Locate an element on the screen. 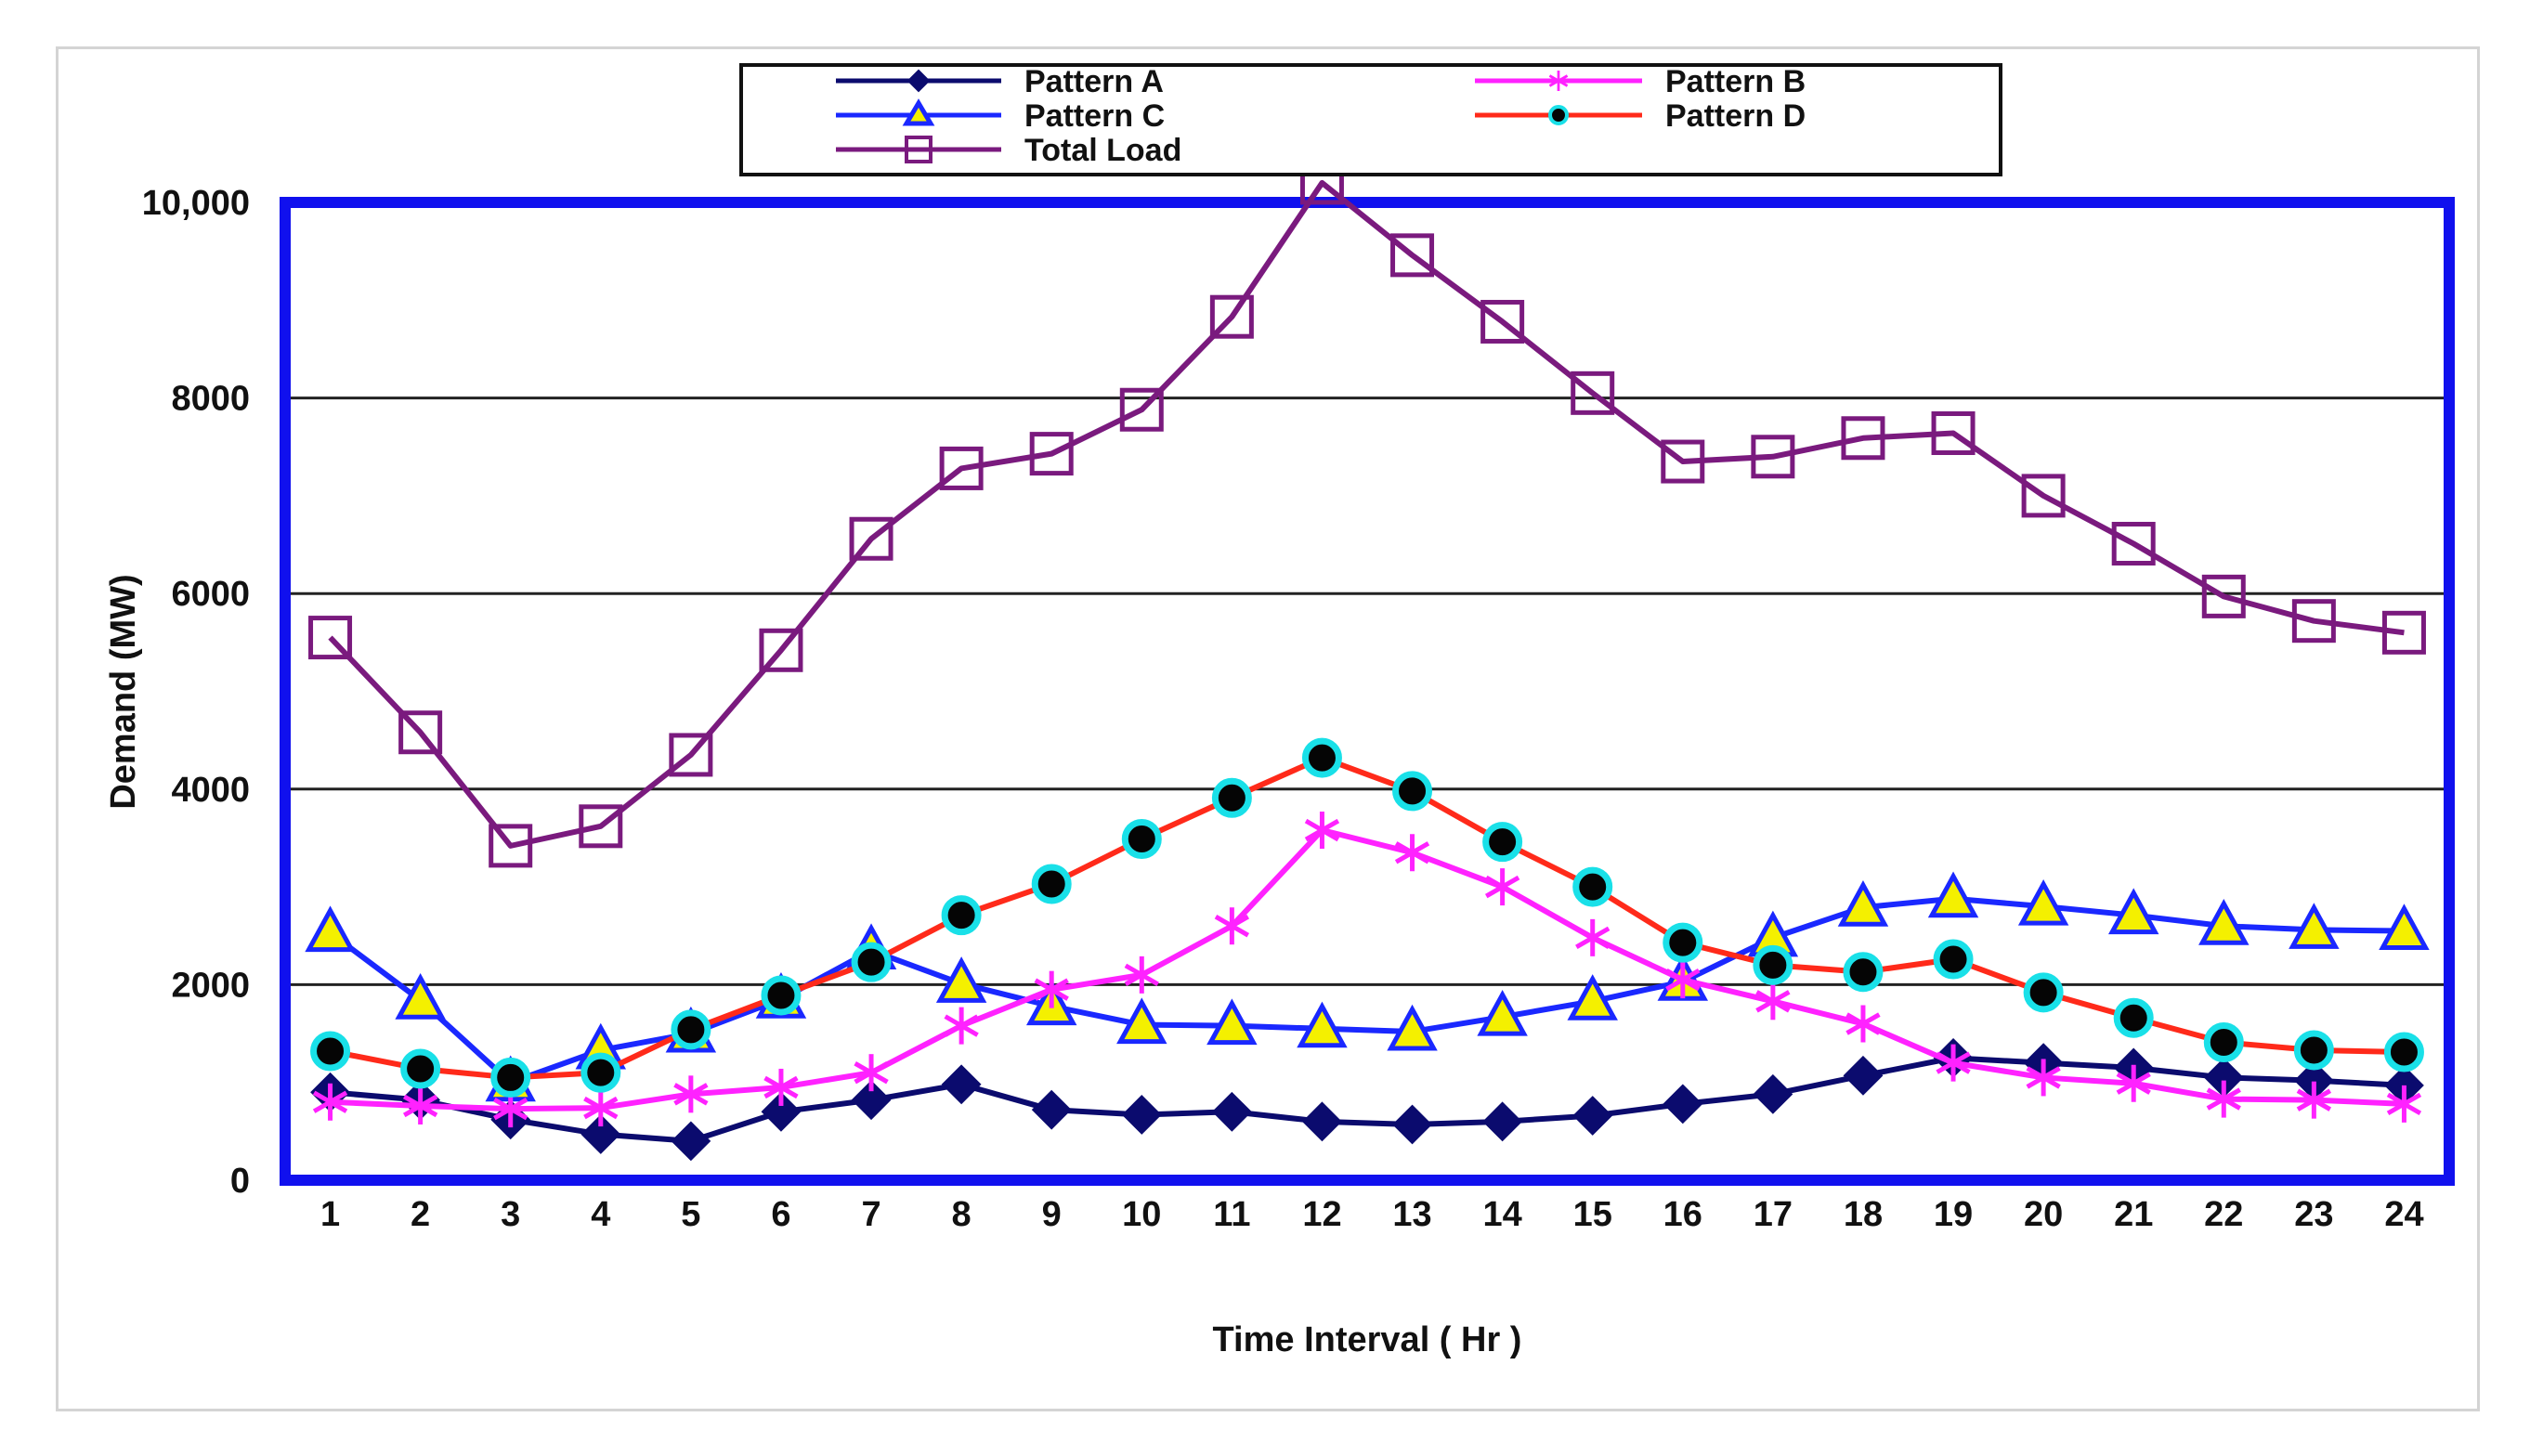 The width and height of the screenshot is (2530, 1456). legend-marker-total-load is located at coordinates (918, 149).